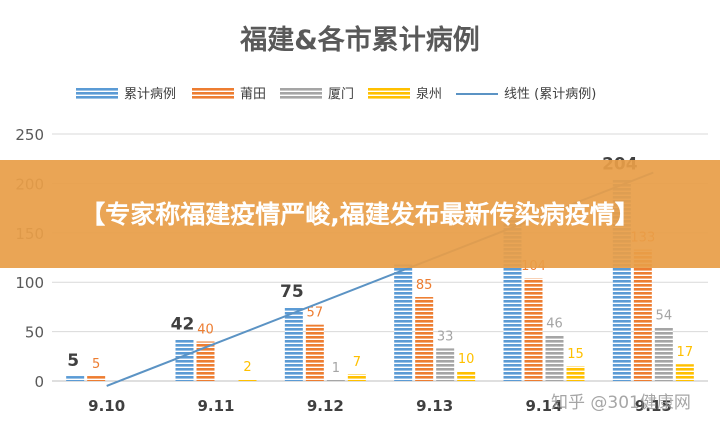 This screenshot has width=720, height=433. Describe the element at coordinates (292, 292) in the screenshot. I see `data-label: 75` at that location.